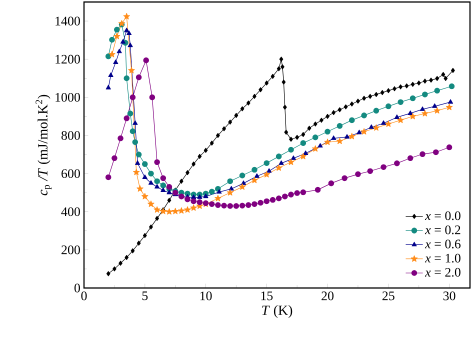 This screenshot has width=474, height=345. I want to click on y-tick-label: 400, so click(70, 211).